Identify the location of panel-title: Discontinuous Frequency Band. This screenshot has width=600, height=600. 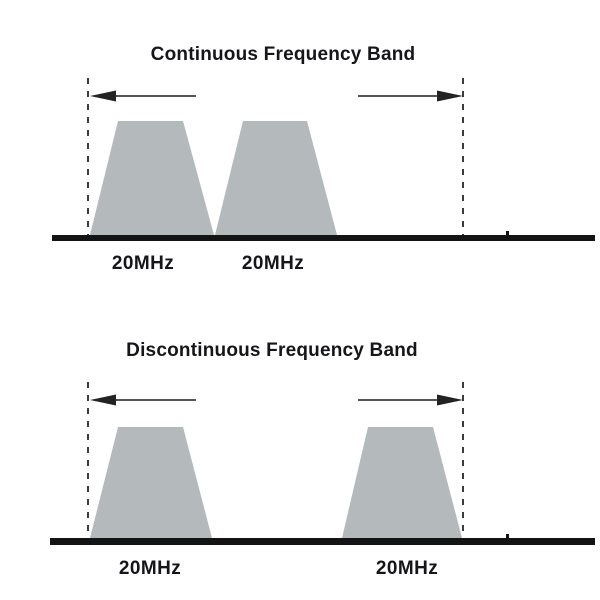
(272, 350).